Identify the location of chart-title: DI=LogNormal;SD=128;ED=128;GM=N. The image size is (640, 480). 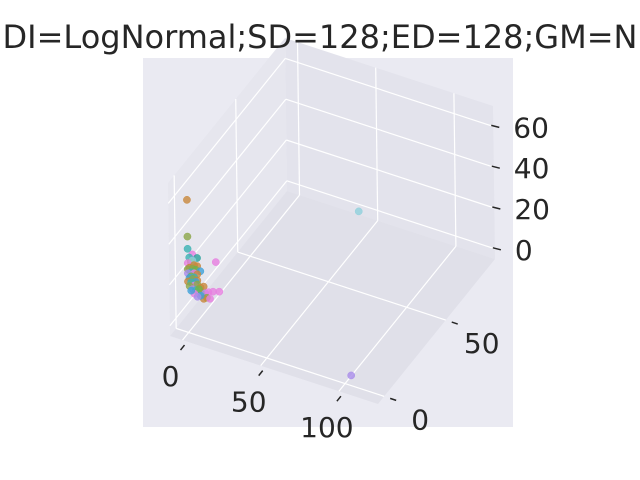
(320, 37).